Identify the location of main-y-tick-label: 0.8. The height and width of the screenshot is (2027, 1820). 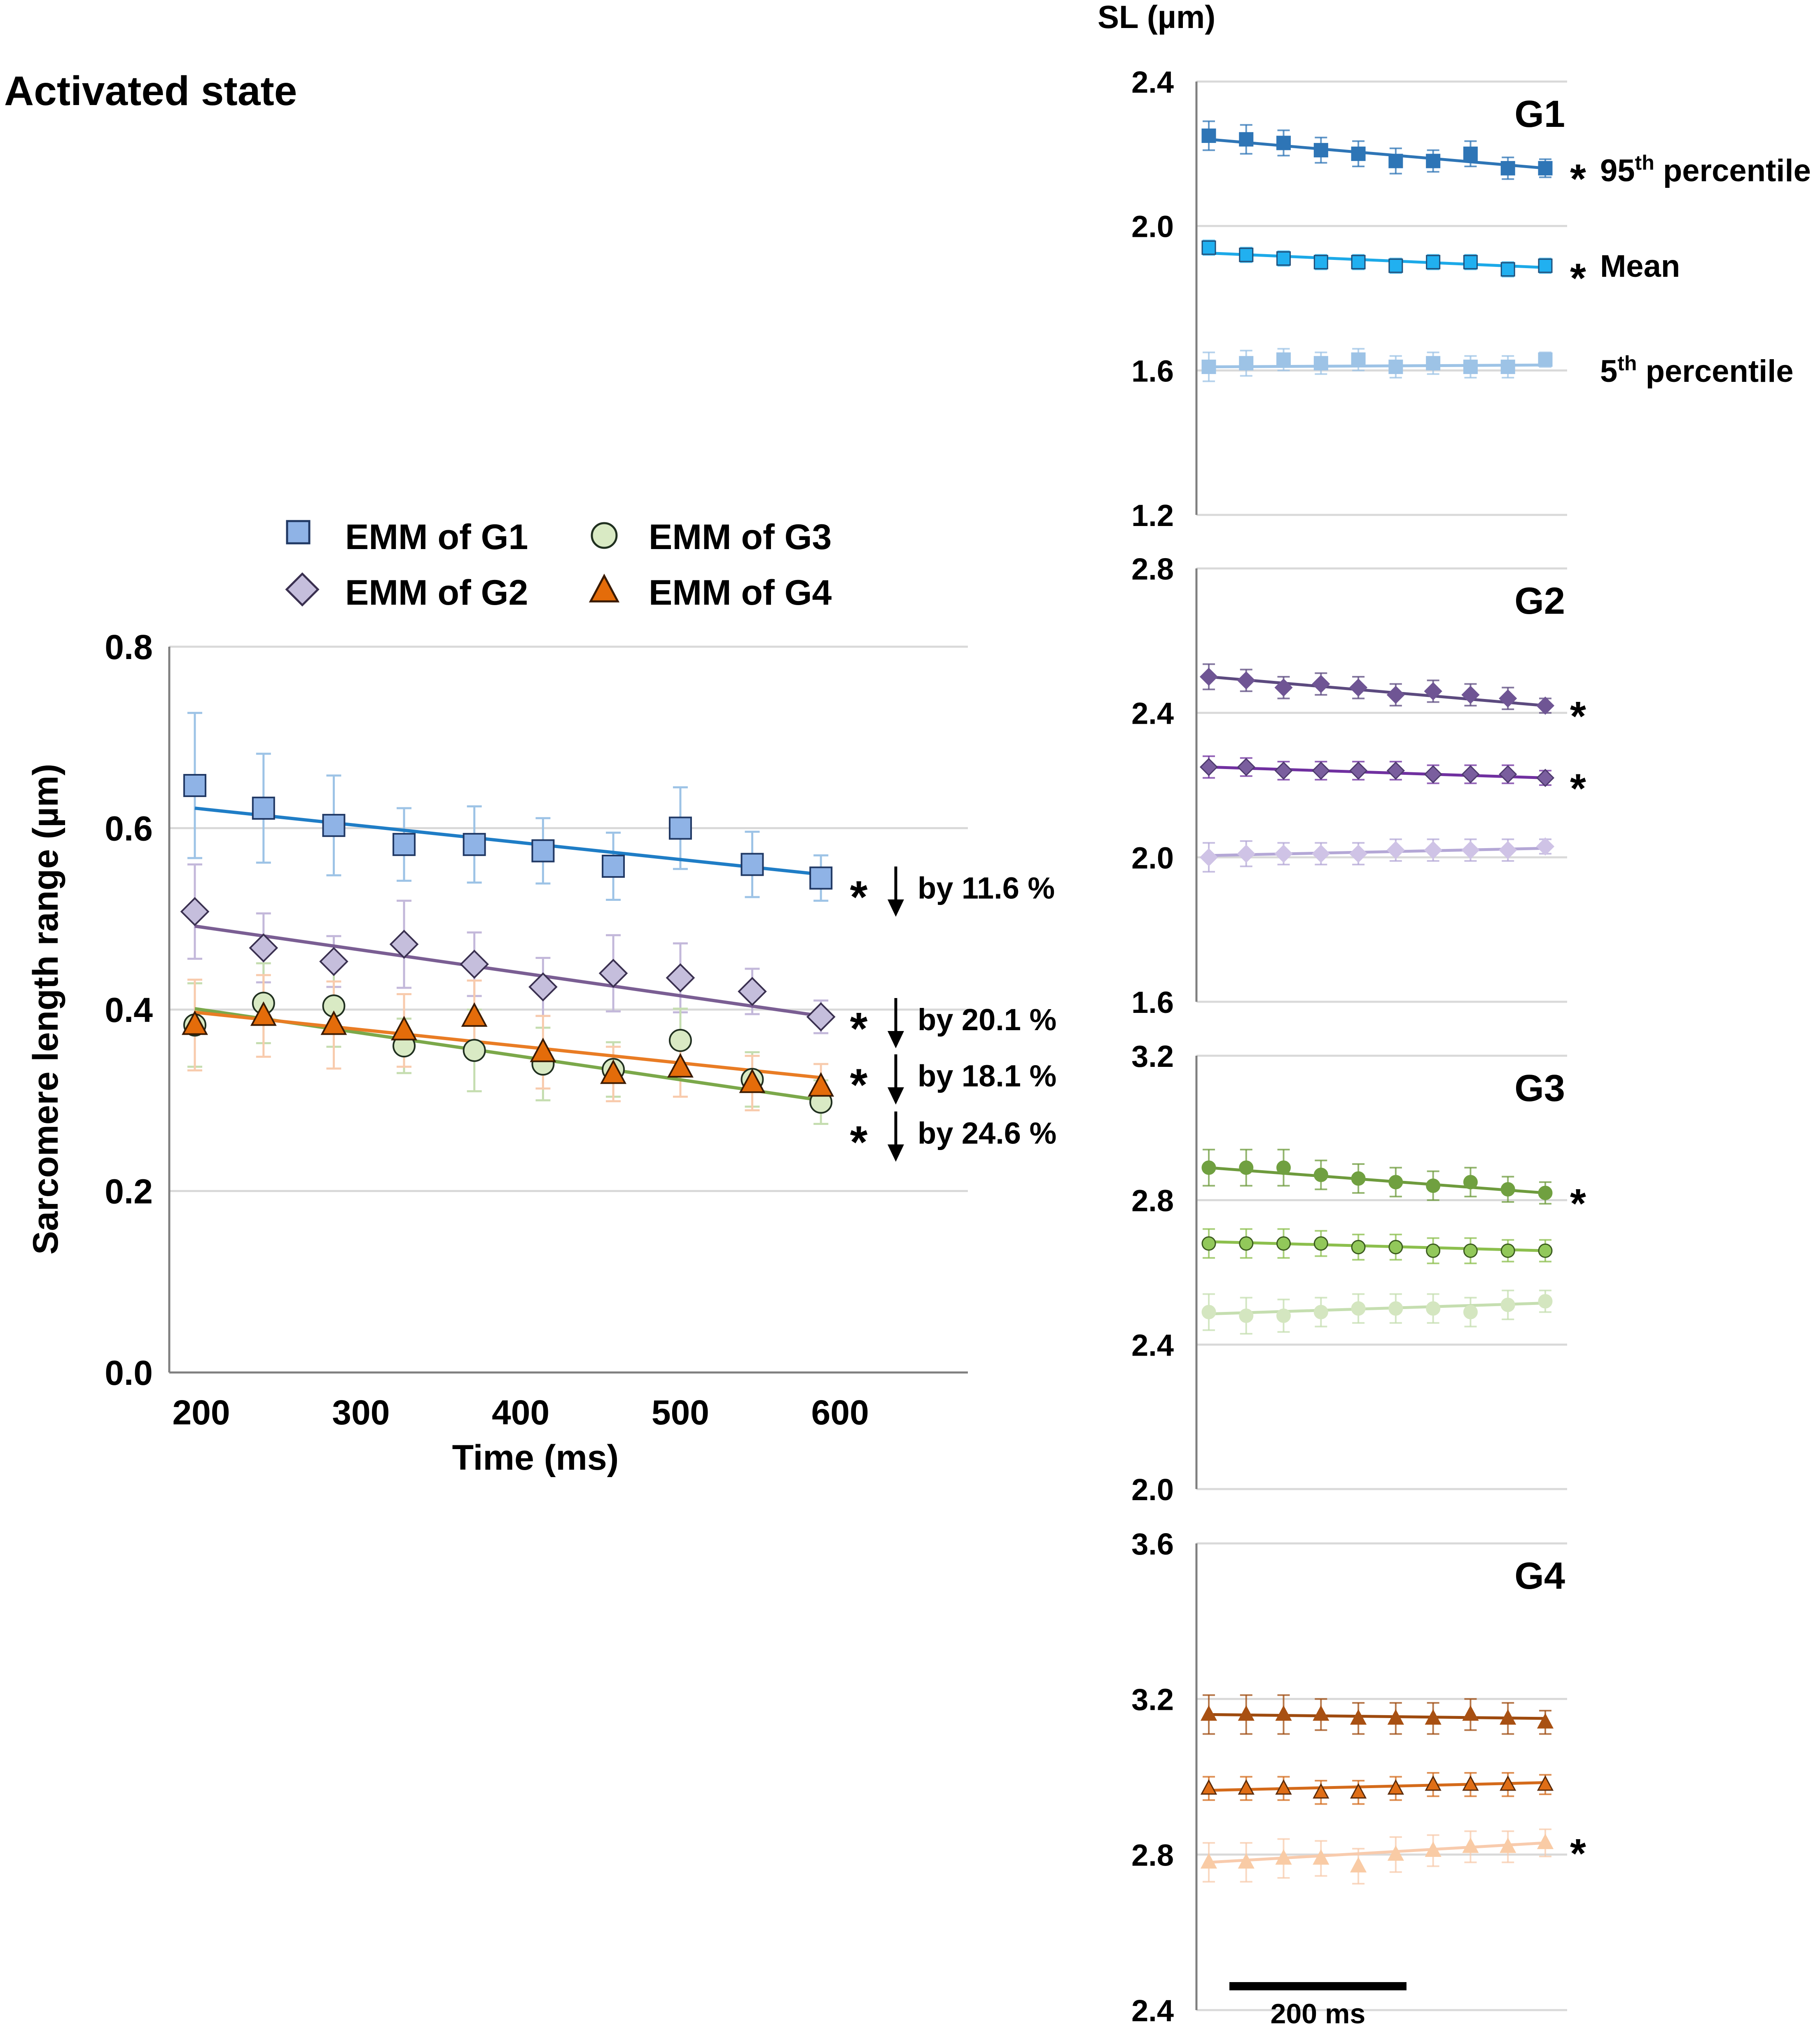
(129, 647).